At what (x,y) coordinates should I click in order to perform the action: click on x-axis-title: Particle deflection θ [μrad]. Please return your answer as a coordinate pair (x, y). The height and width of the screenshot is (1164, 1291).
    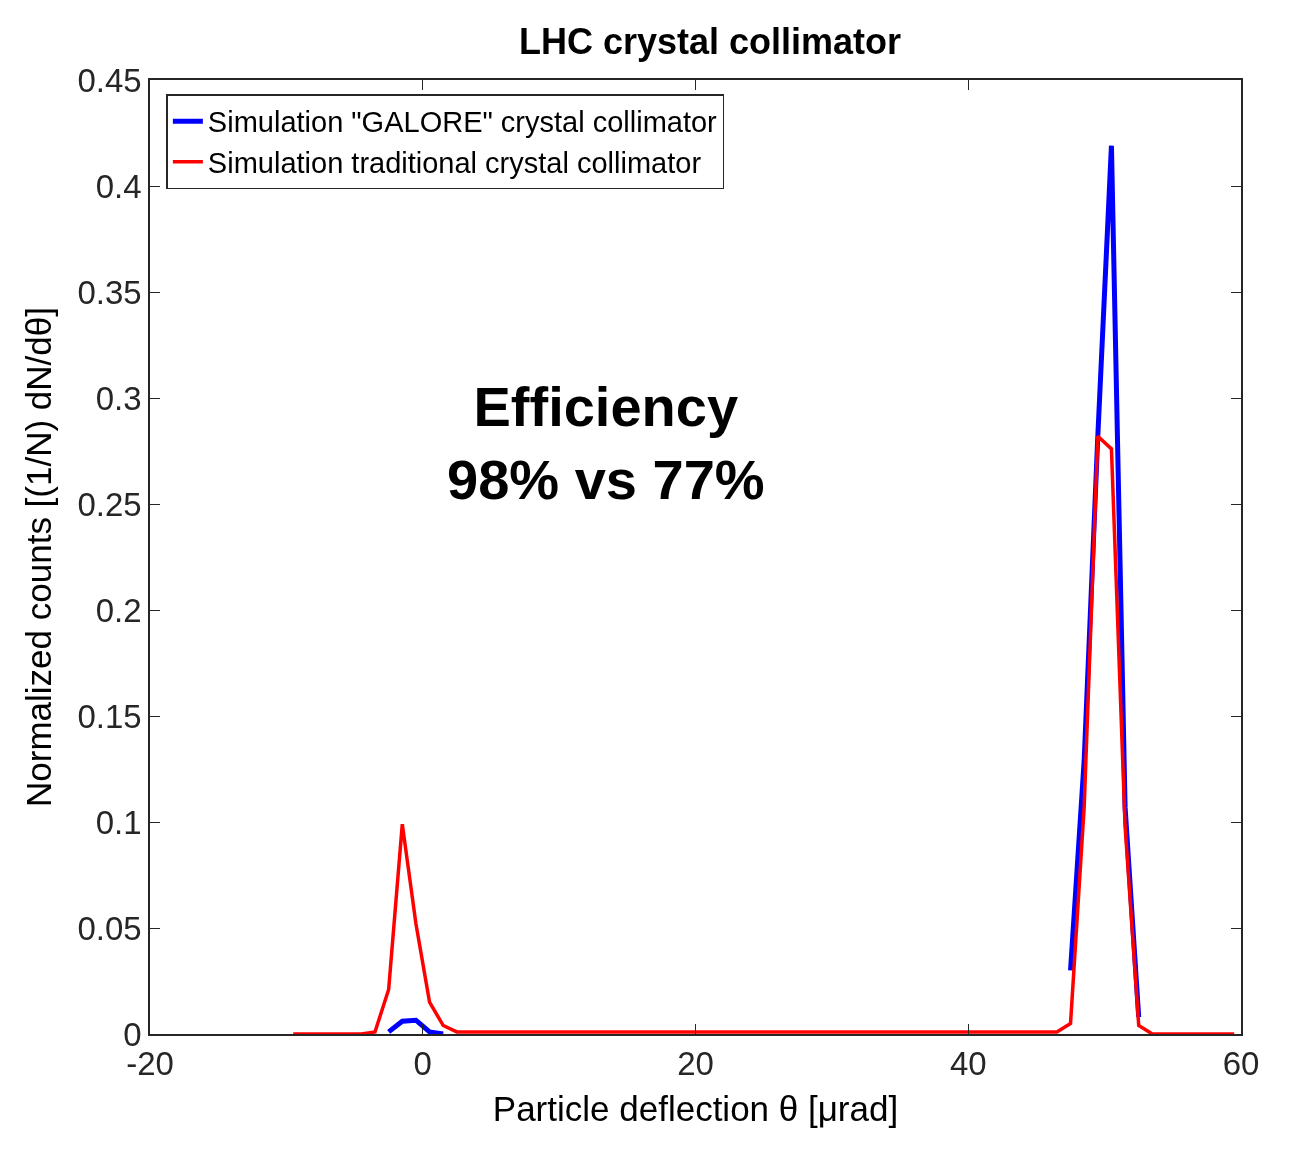
    Looking at the image, I should click on (695, 1108).